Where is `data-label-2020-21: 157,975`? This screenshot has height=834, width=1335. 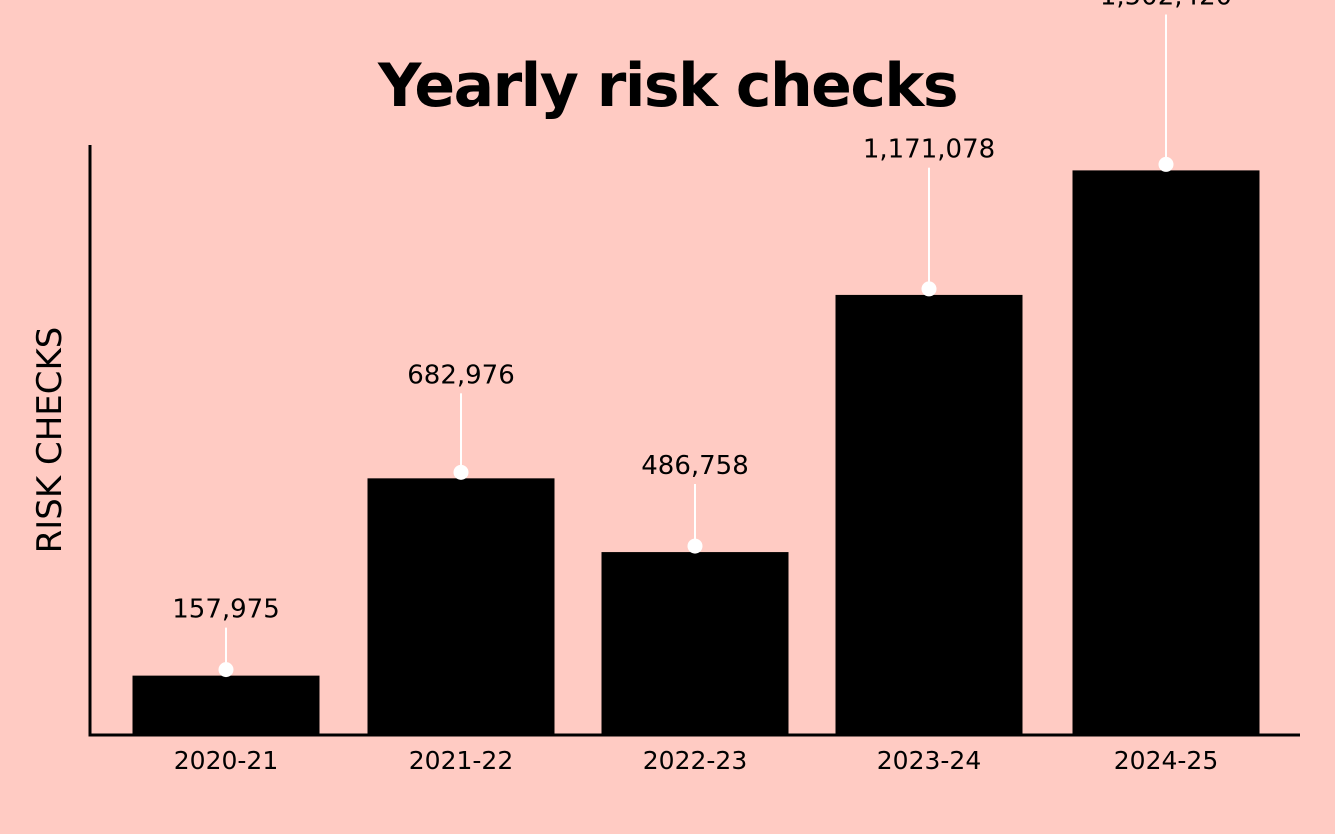 data-label-2020-21: 157,975 is located at coordinates (226, 610).